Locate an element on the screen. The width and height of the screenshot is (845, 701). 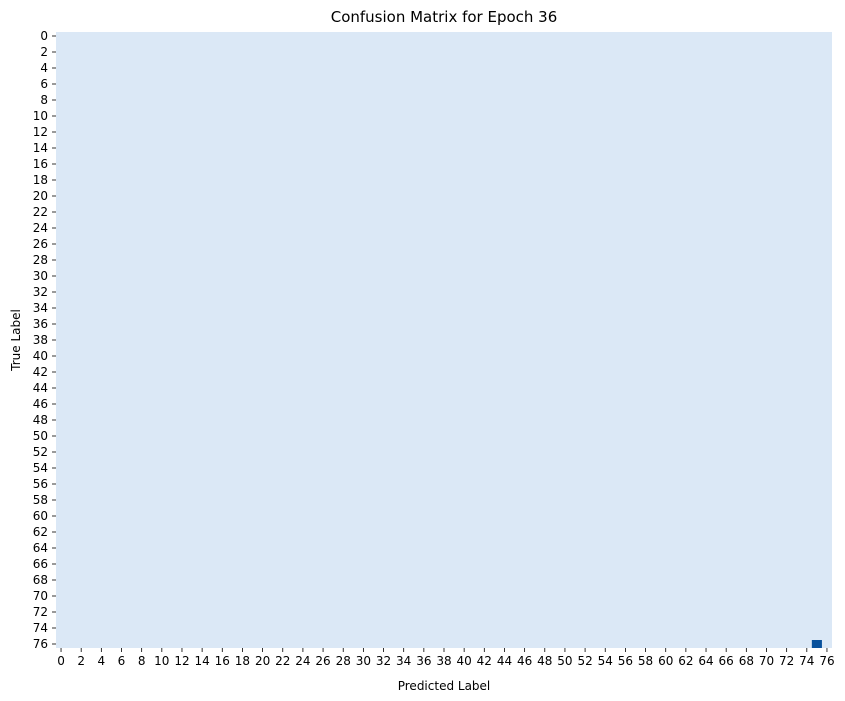
x-tick-label: 8 is located at coordinates (142, 661).